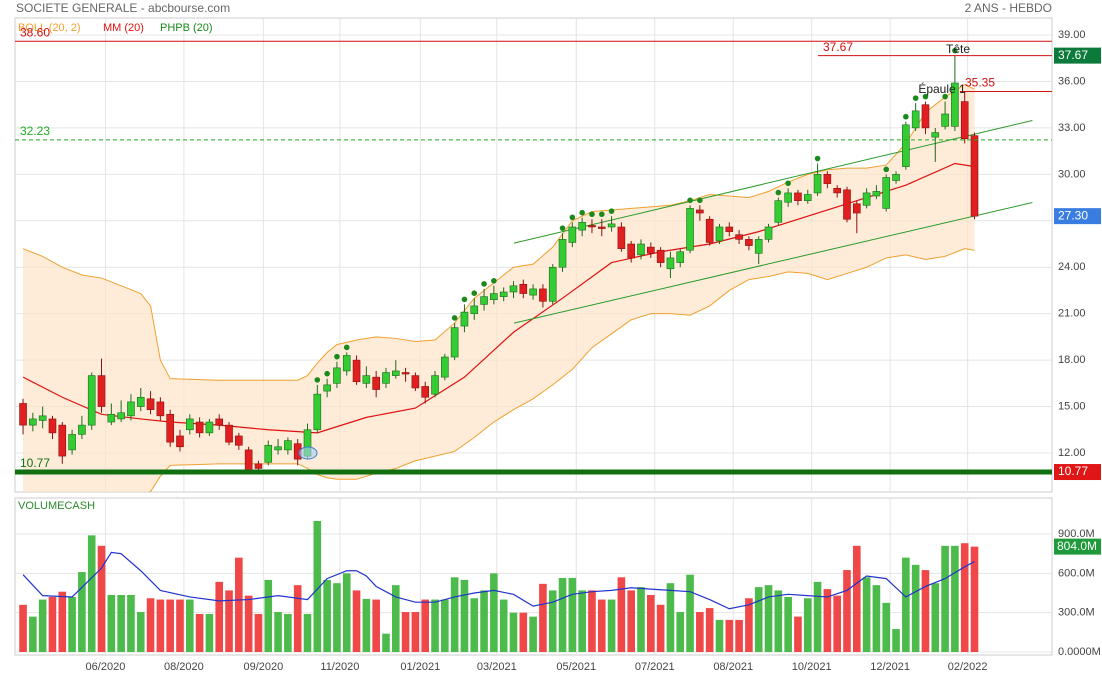 The image size is (1102, 677). Describe the element at coordinates (420, 667) in the screenshot. I see `x-tick-label: 01/2021` at that location.